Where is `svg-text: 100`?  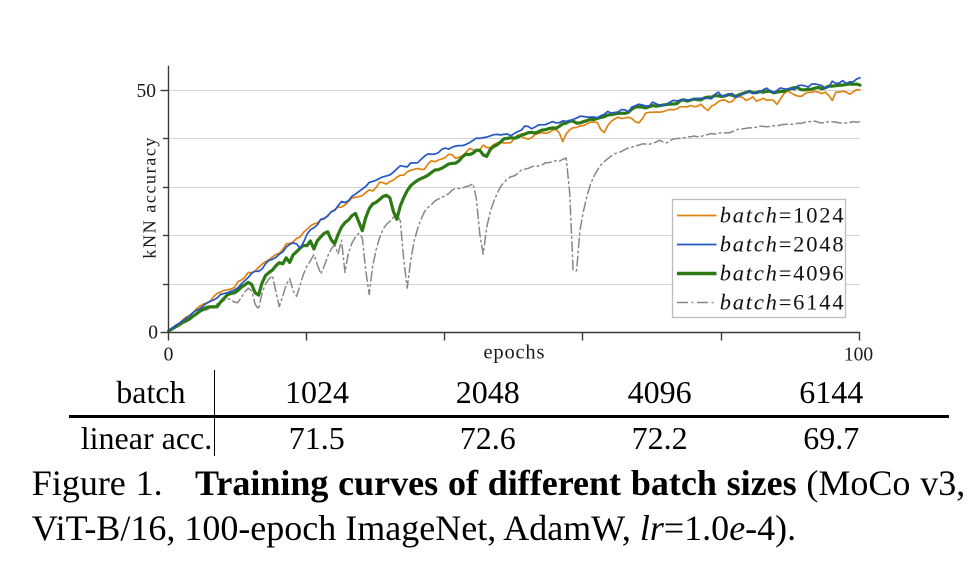
svg-text: 100 is located at coordinates (858, 355).